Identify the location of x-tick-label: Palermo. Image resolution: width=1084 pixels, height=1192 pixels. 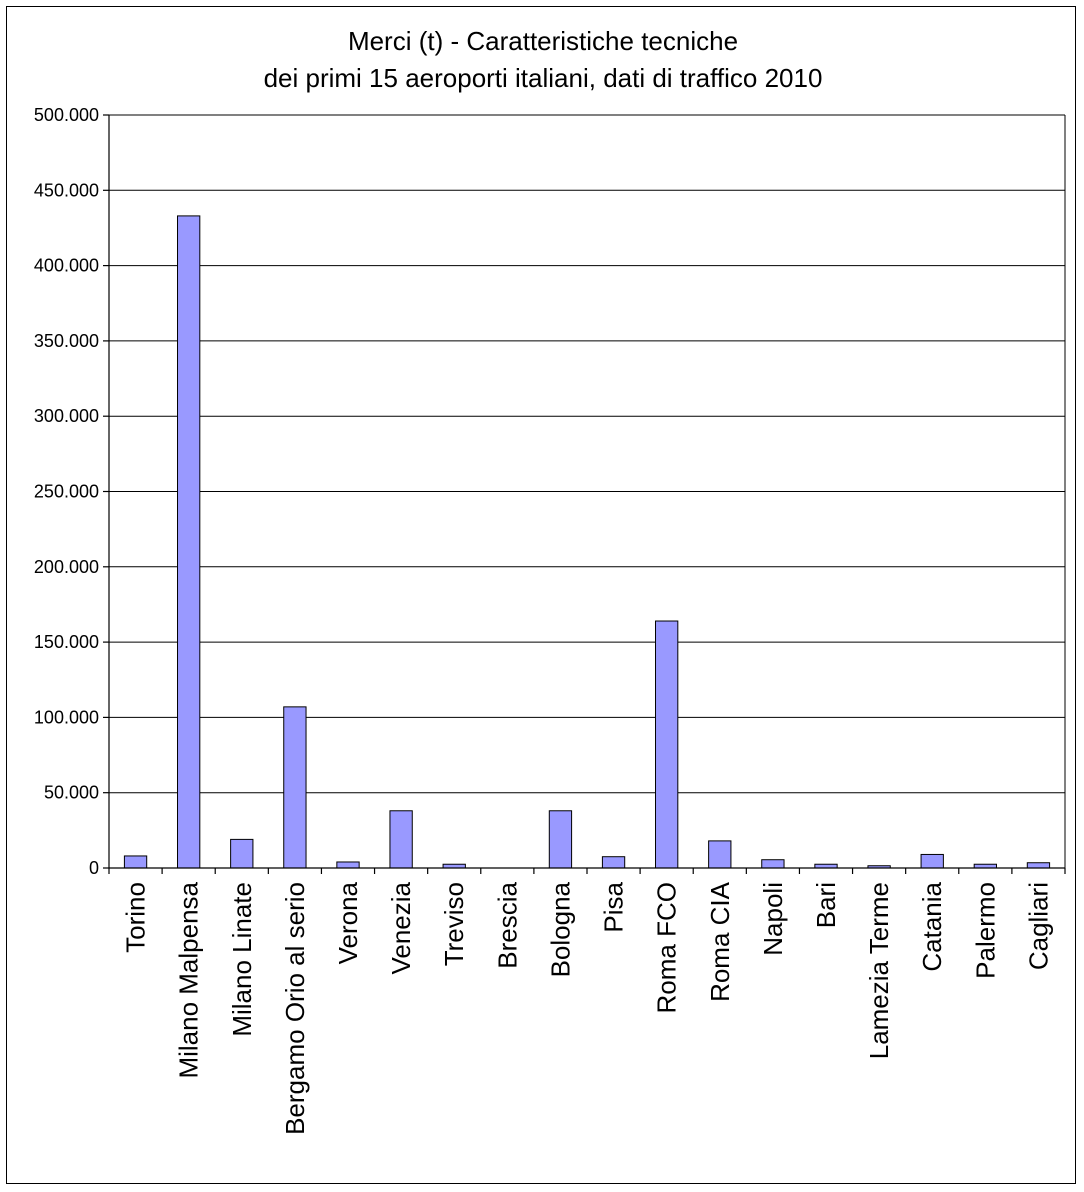
(985, 930).